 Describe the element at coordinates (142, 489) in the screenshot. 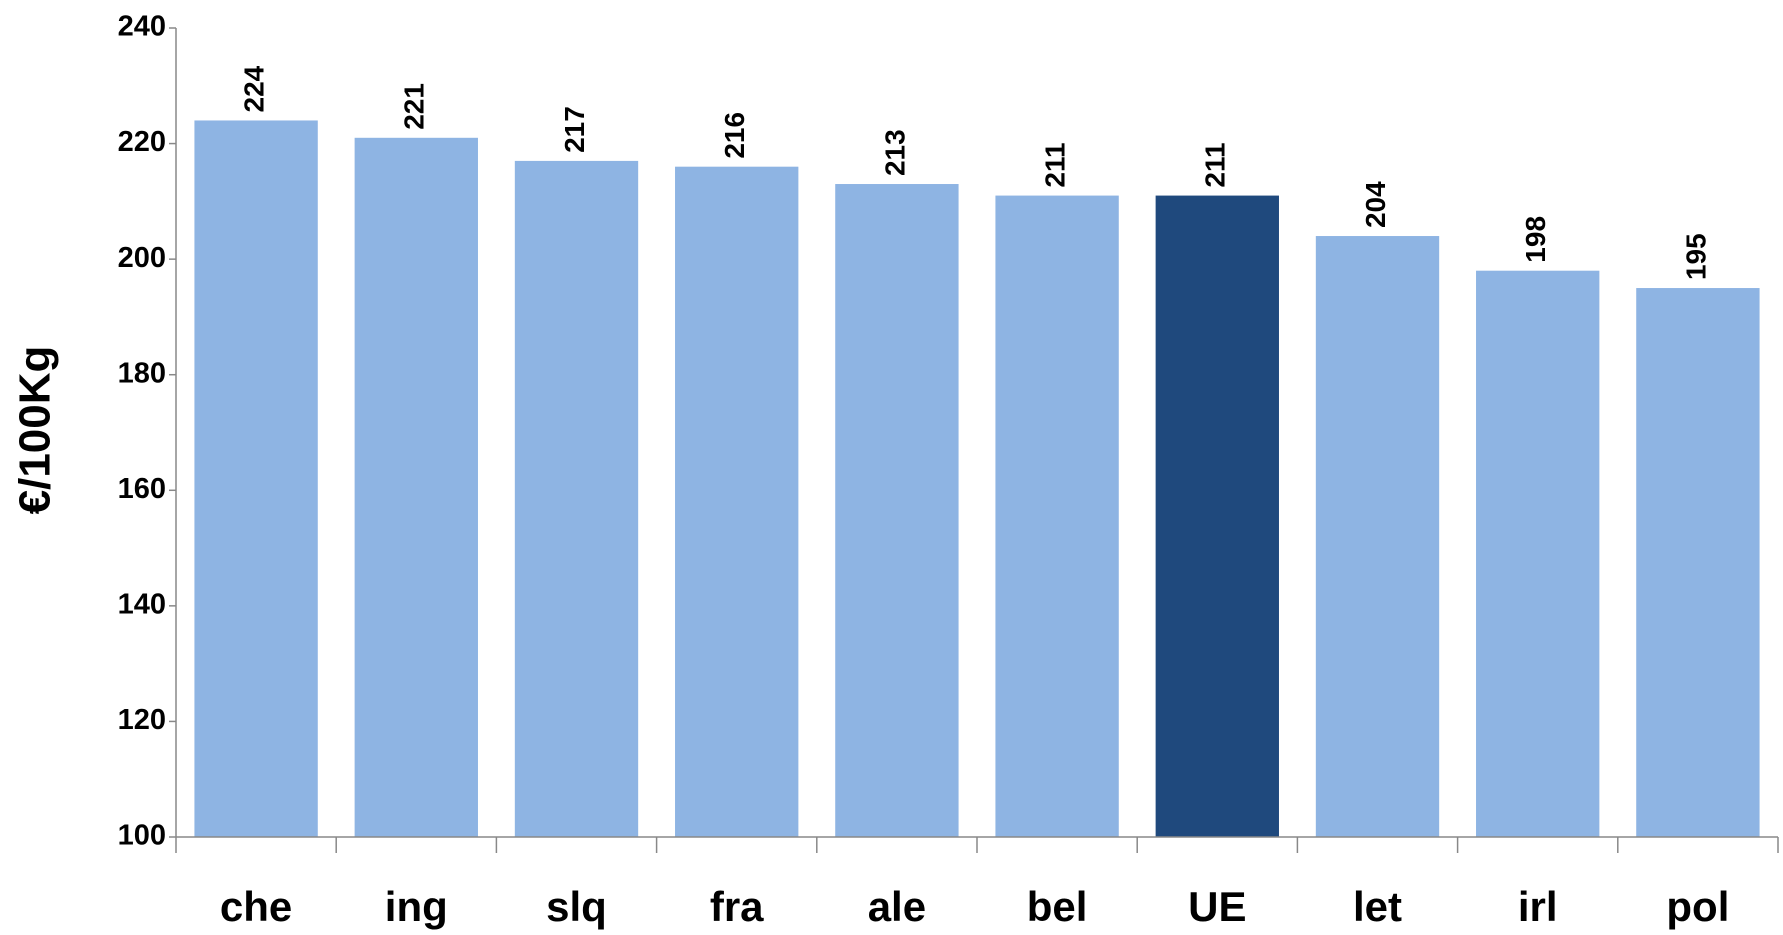

I see `y-tick-label: 160` at that location.